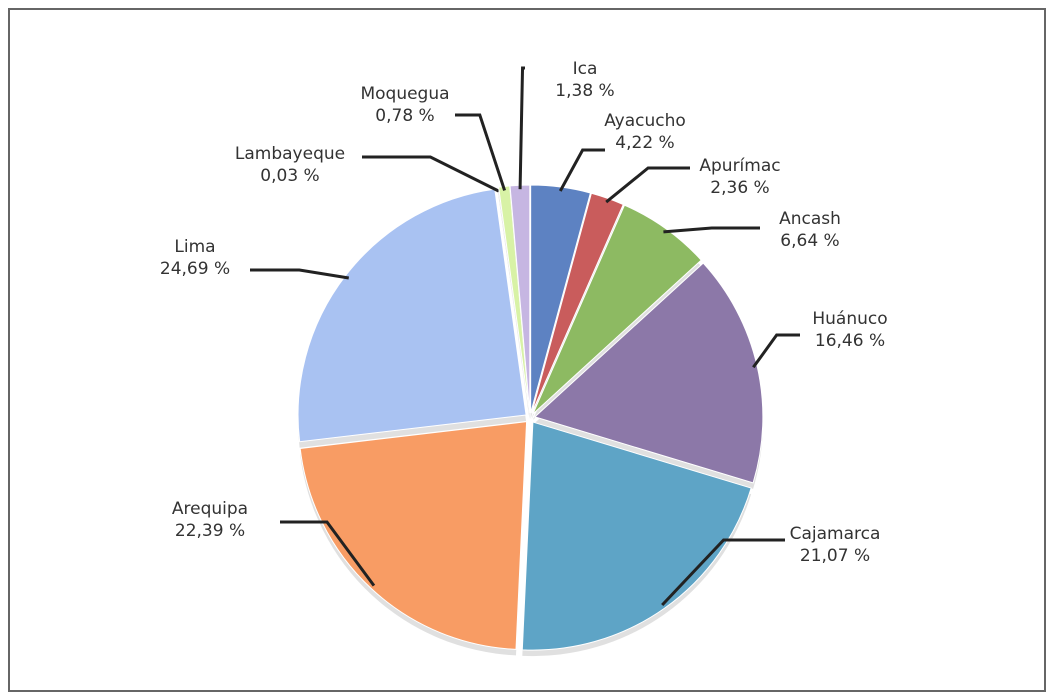 The image size is (1054, 700). I want to click on slice-label: Moquegua, so click(404, 94).